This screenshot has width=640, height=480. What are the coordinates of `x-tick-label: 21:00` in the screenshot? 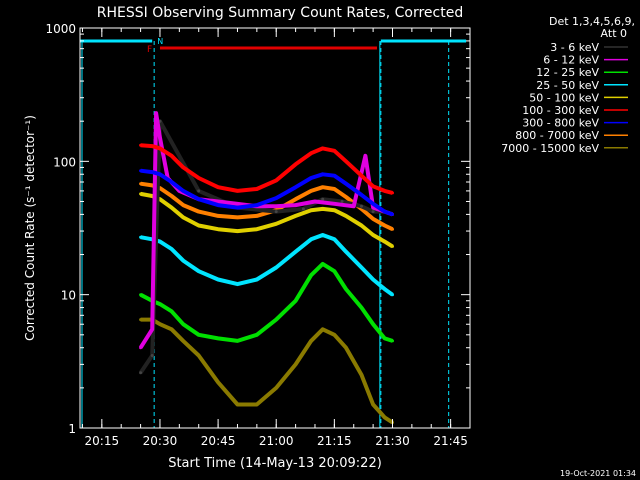 It's located at (276, 441).